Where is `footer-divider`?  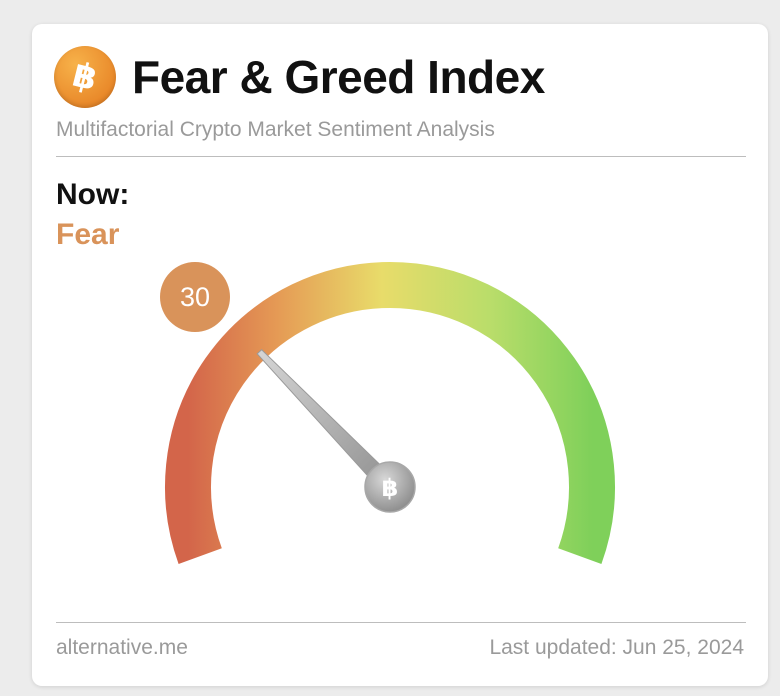
footer-divider is located at coordinates (401, 622).